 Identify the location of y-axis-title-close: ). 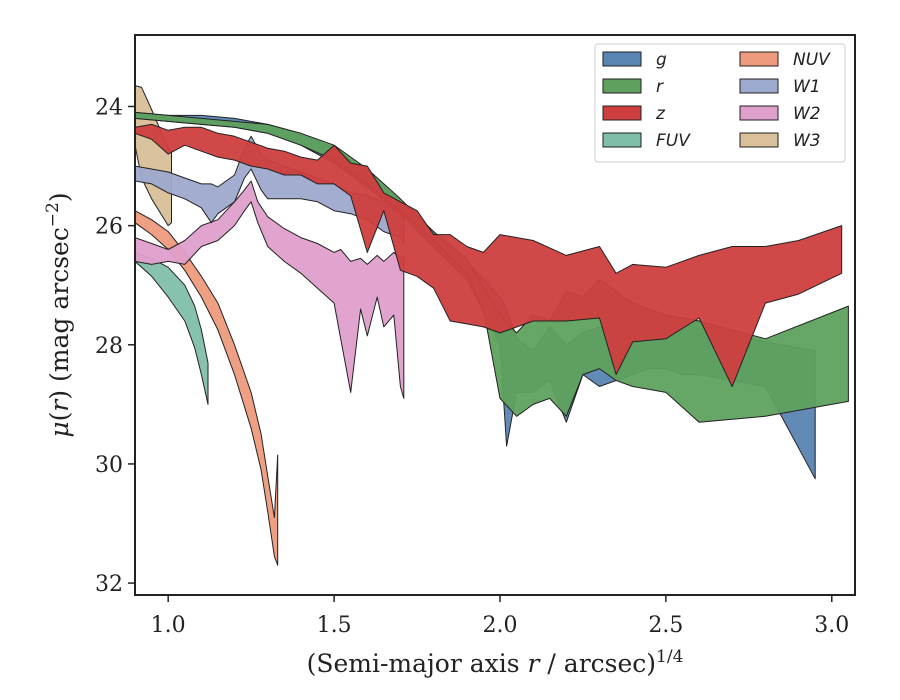
(59, 197).